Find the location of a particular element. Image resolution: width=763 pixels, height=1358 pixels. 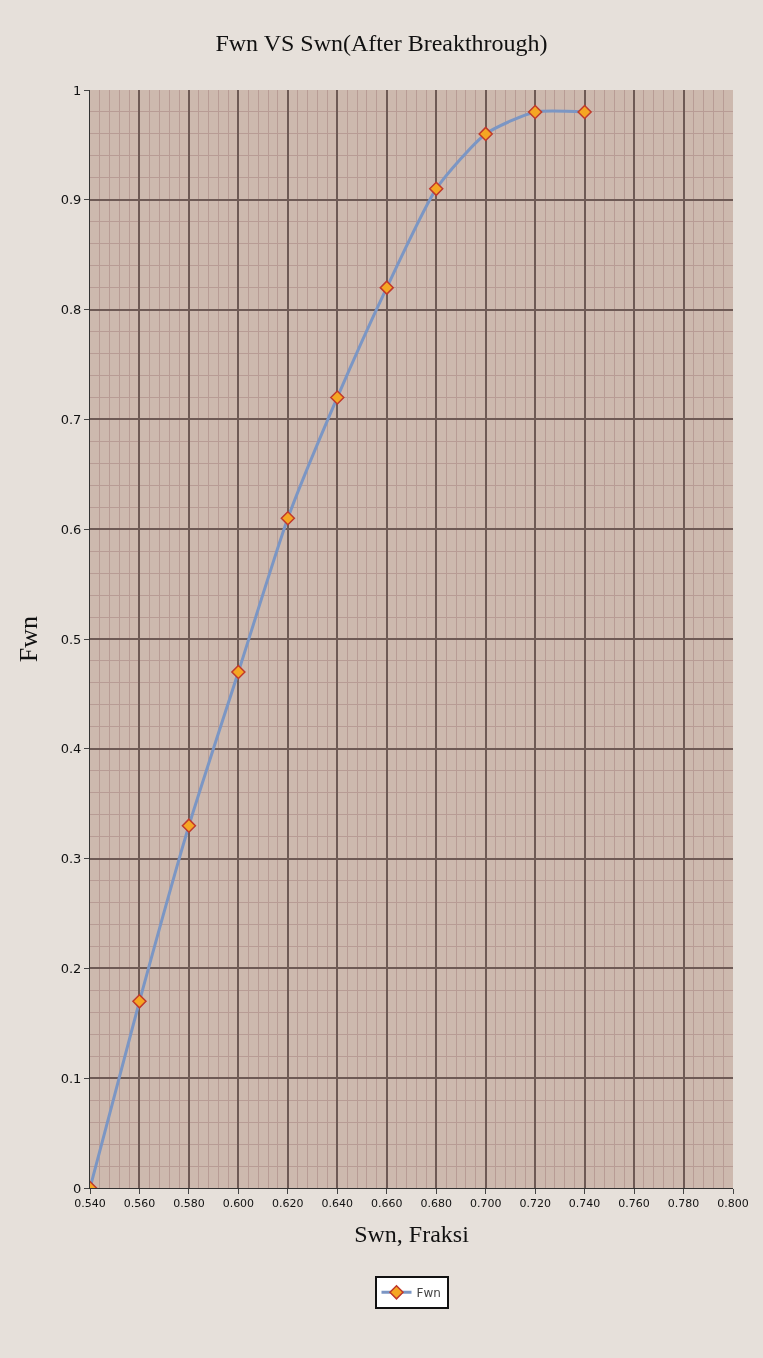

x-tick-label: 0.540 is located at coordinates (90, 1204).